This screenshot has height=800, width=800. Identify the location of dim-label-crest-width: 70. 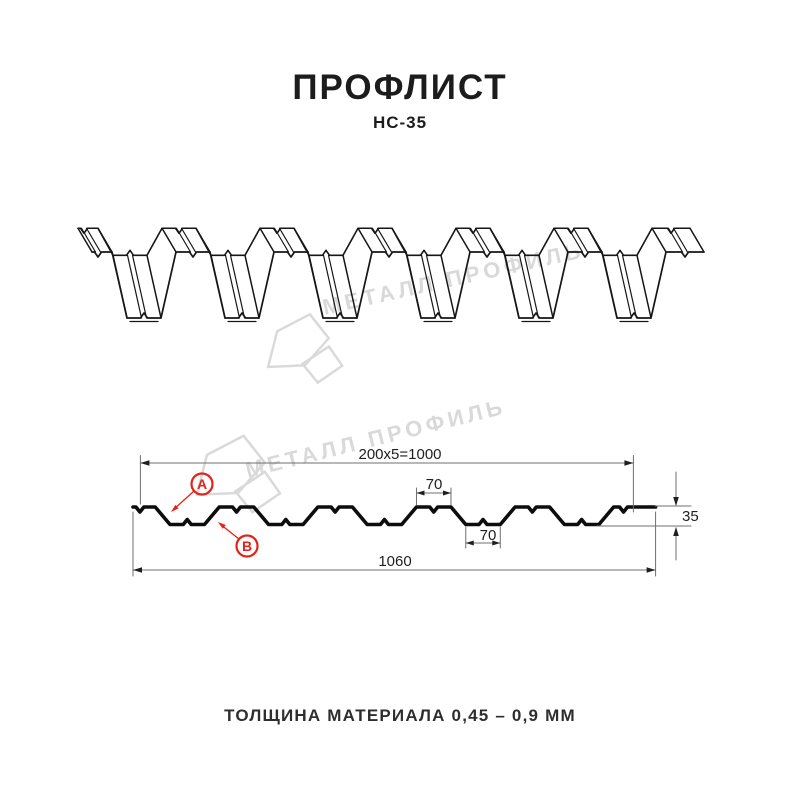
(434, 484).